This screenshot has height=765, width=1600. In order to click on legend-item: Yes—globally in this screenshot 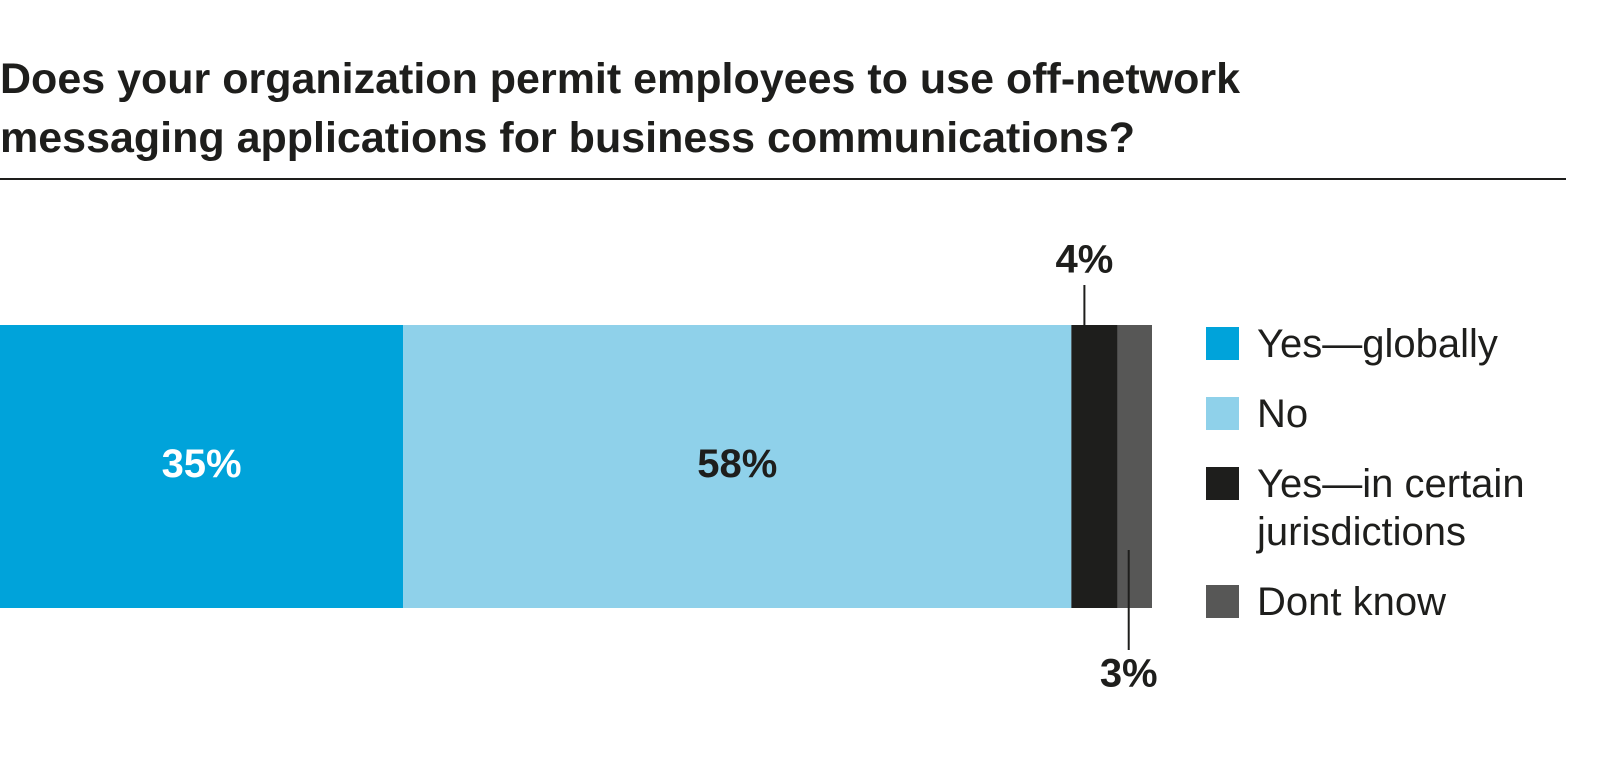, I will do `click(1396, 344)`.